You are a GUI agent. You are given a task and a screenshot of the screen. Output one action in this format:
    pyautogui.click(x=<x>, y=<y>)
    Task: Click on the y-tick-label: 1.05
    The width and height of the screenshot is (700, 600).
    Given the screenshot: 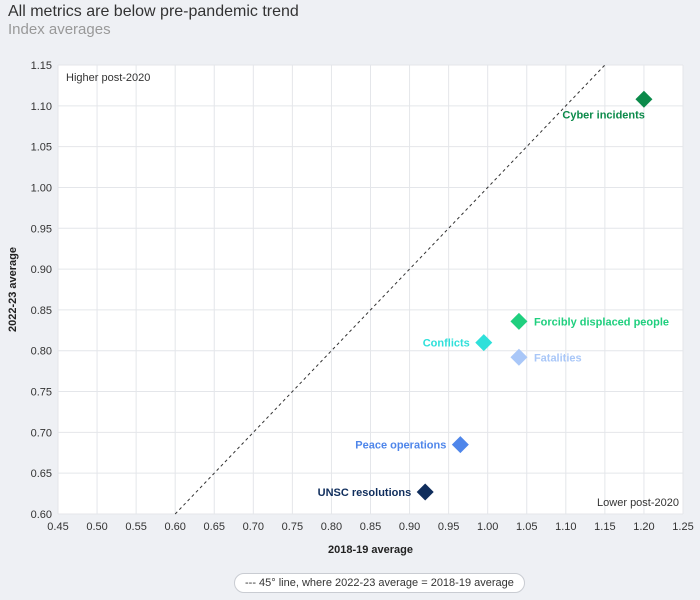 What is the action you would take?
    pyautogui.click(x=41, y=148)
    